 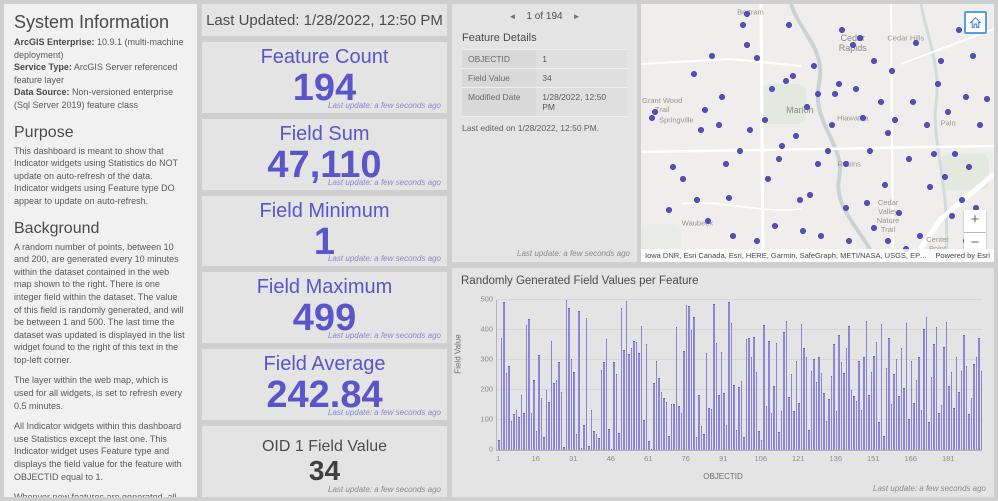 What do you see at coordinates (512, 16) in the screenshot?
I see `previous-feature-arrow-icon: ◄` at bounding box center [512, 16].